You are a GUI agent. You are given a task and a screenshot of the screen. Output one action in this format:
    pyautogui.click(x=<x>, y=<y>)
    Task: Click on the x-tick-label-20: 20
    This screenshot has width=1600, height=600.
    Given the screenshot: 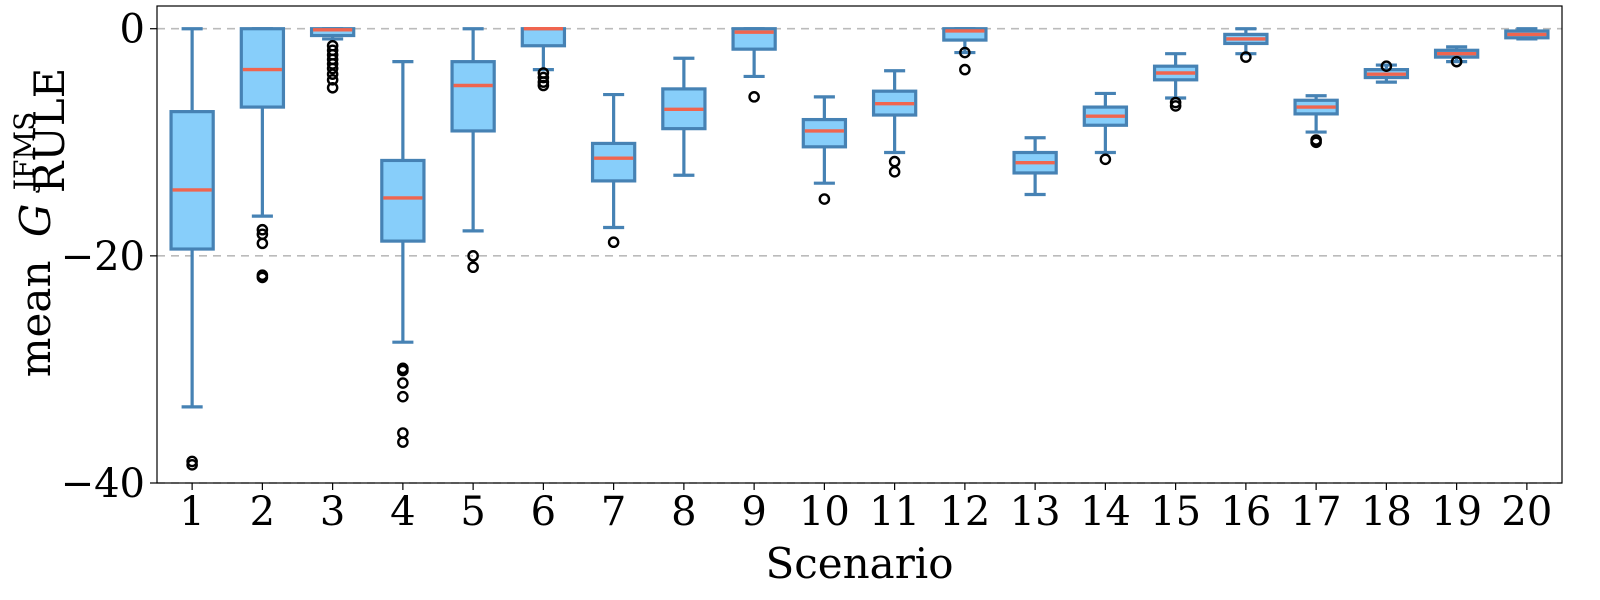 What is the action you would take?
    pyautogui.click(x=1526, y=512)
    